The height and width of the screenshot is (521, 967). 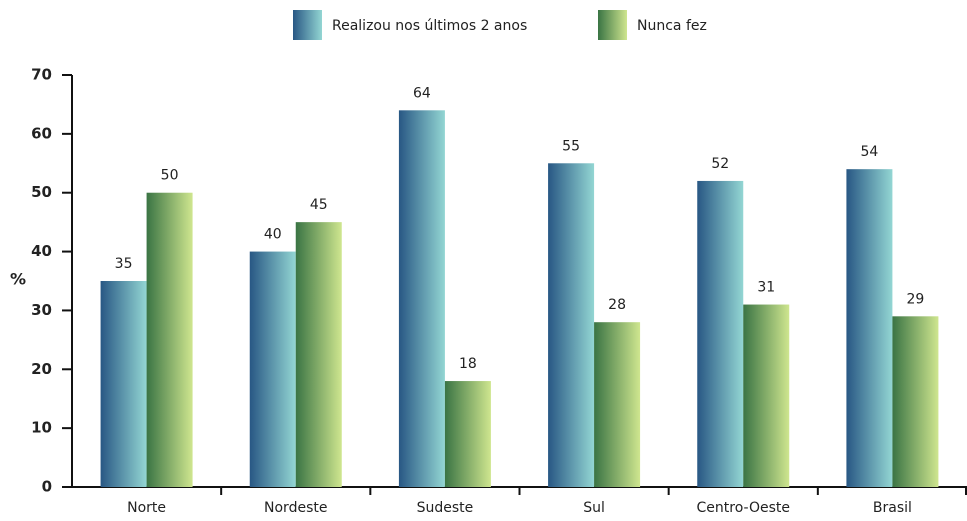 I want to click on legend-label: Nunca fez, so click(x=672, y=26).